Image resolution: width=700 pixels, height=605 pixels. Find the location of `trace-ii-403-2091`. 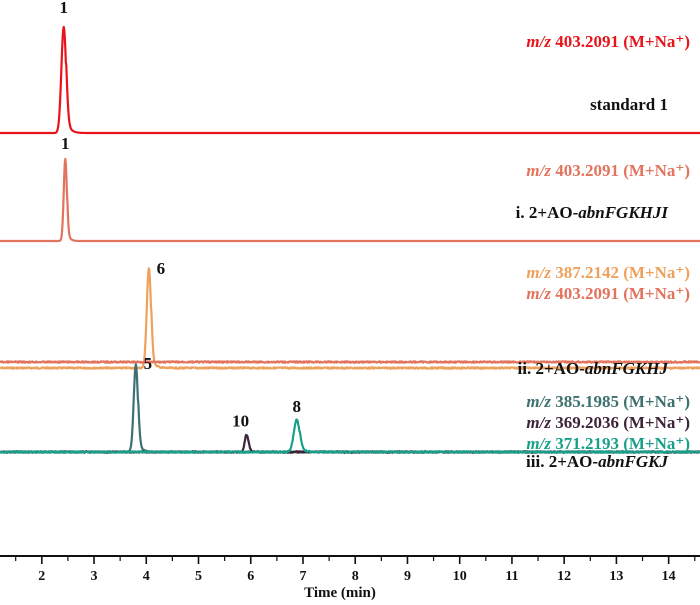

trace-ii-403-2091 is located at coordinates (350, 362).